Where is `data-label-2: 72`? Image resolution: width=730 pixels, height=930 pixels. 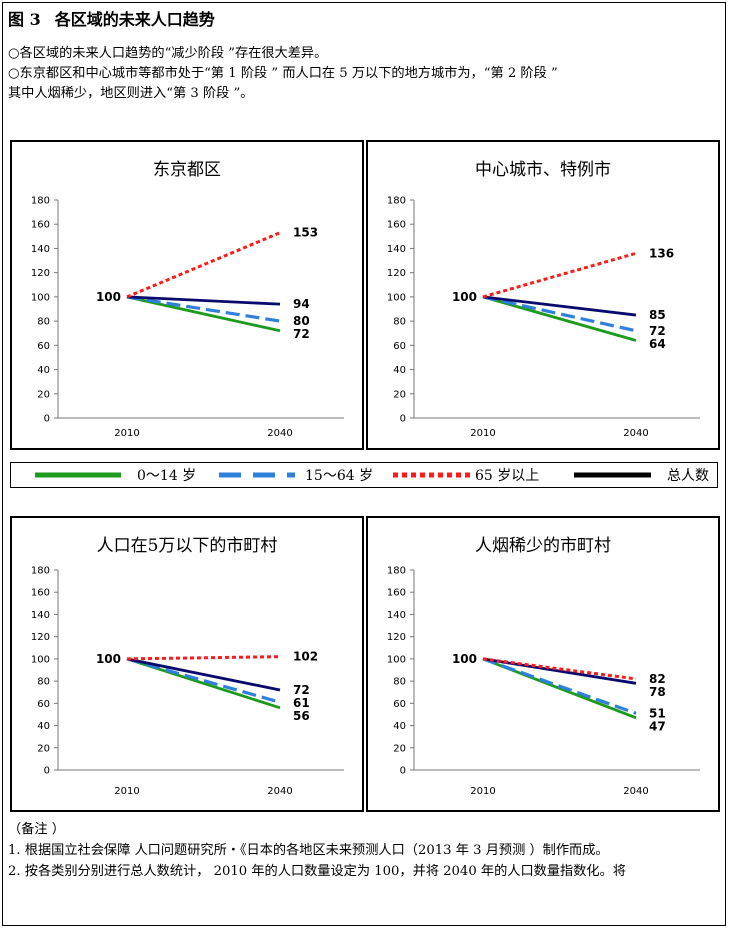
data-label-2: 72 is located at coordinates (657, 331).